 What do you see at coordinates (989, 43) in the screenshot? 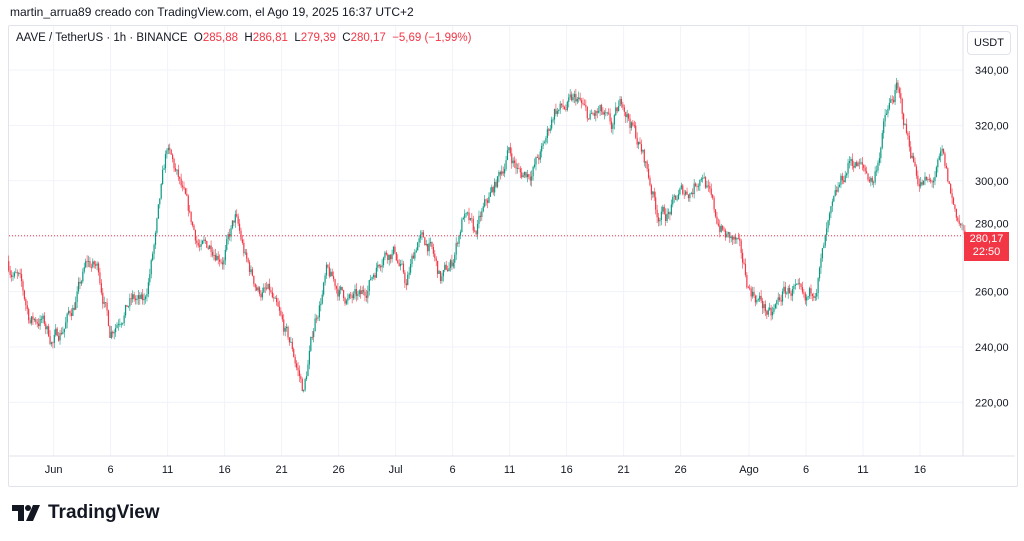
I see `currency-unit-button: USDT` at bounding box center [989, 43].